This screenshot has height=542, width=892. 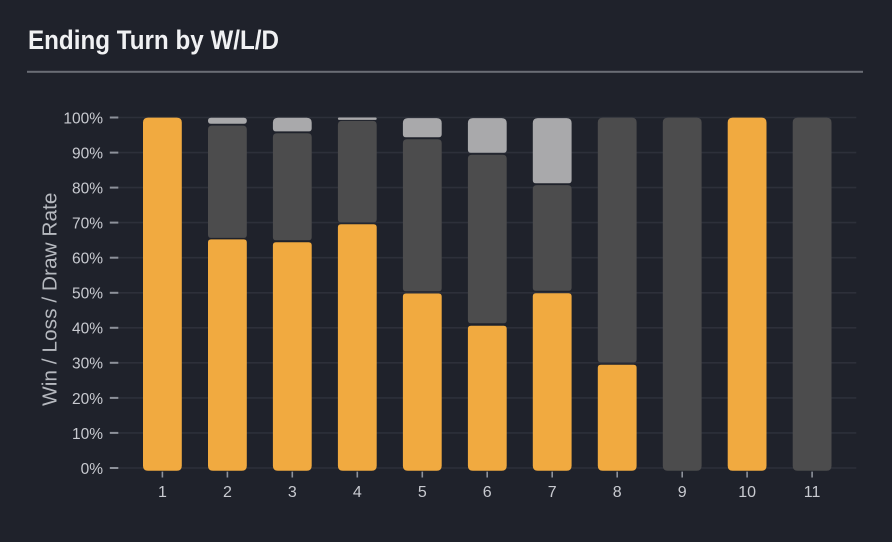 What do you see at coordinates (153, 40) in the screenshot?
I see `svg-text: Ending Turn by W/L/D` at bounding box center [153, 40].